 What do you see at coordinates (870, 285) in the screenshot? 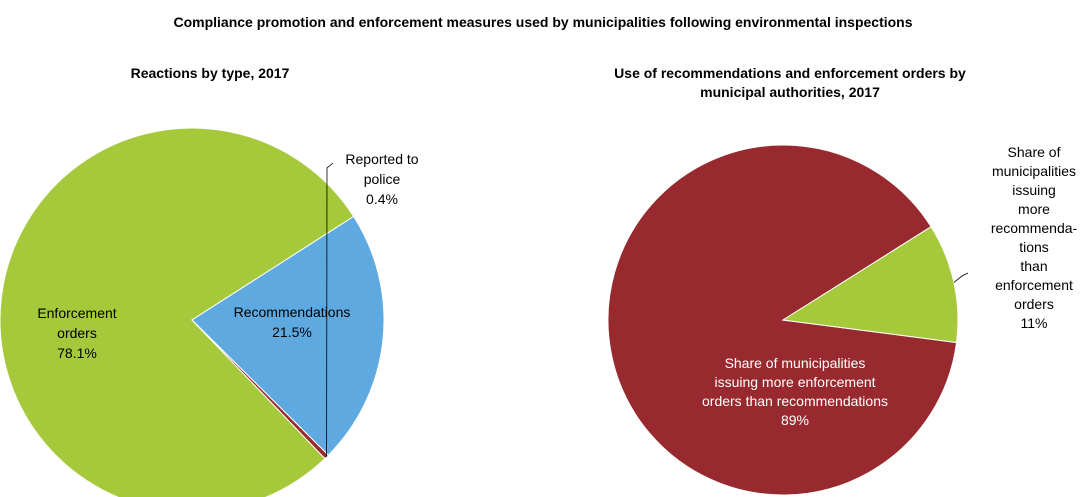
I see `right-pie-slice` at bounding box center [870, 285].